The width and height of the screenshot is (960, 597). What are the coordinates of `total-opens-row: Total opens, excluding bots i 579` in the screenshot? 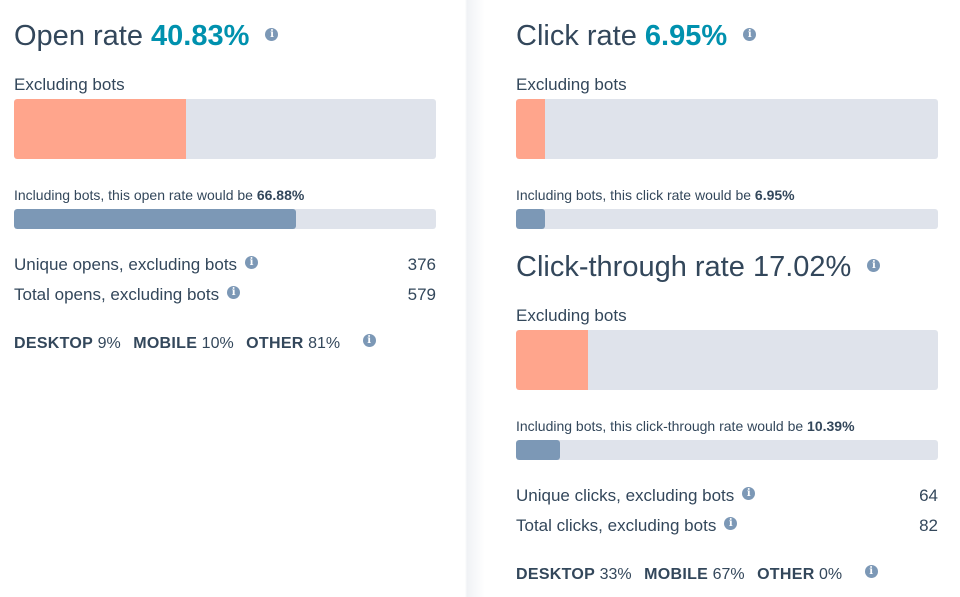 It's located at (225, 296).